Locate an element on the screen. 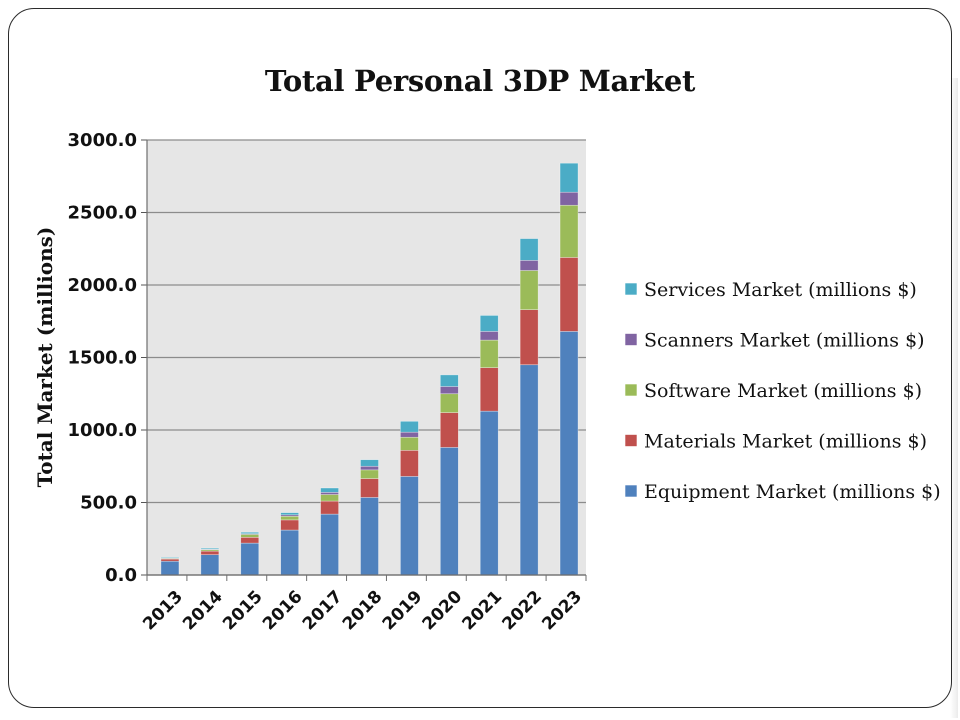  chart-title: Total Personal 3DP Market is located at coordinates (480, 81).